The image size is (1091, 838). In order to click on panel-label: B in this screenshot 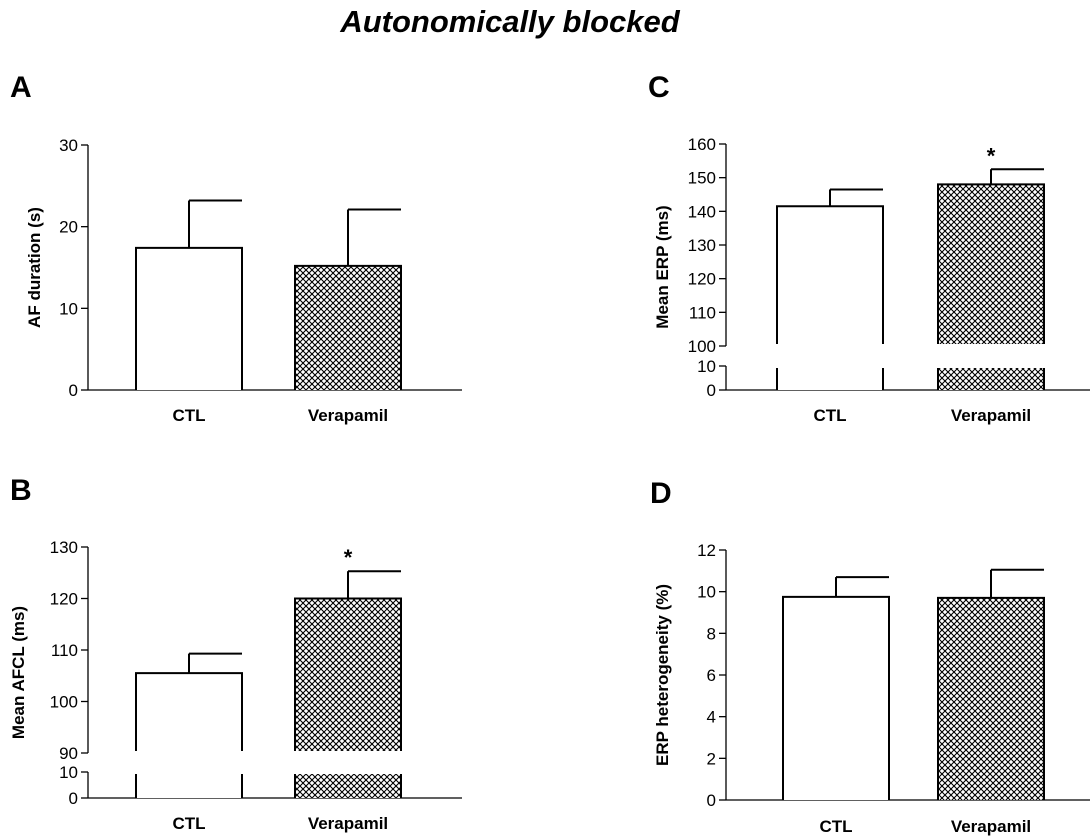, I will do `click(21, 490)`.